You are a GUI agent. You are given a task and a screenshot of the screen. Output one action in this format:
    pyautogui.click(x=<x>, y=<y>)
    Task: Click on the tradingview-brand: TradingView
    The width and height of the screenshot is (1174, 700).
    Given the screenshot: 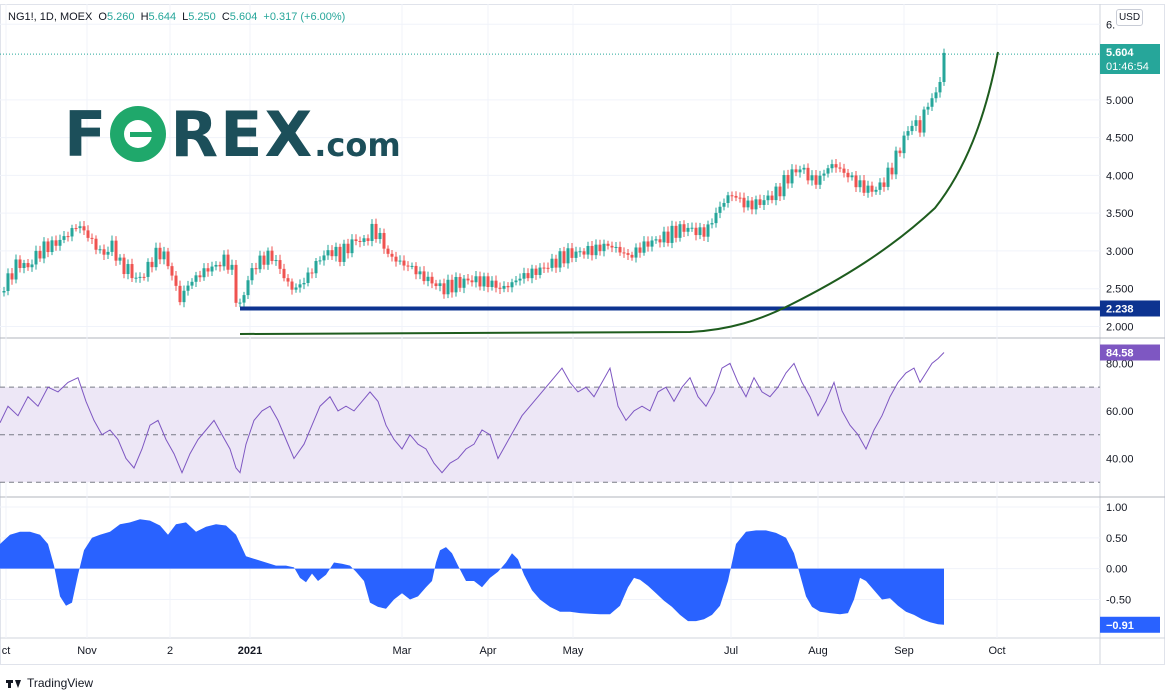 What is the action you would take?
    pyautogui.click(x=49, y=683)
    